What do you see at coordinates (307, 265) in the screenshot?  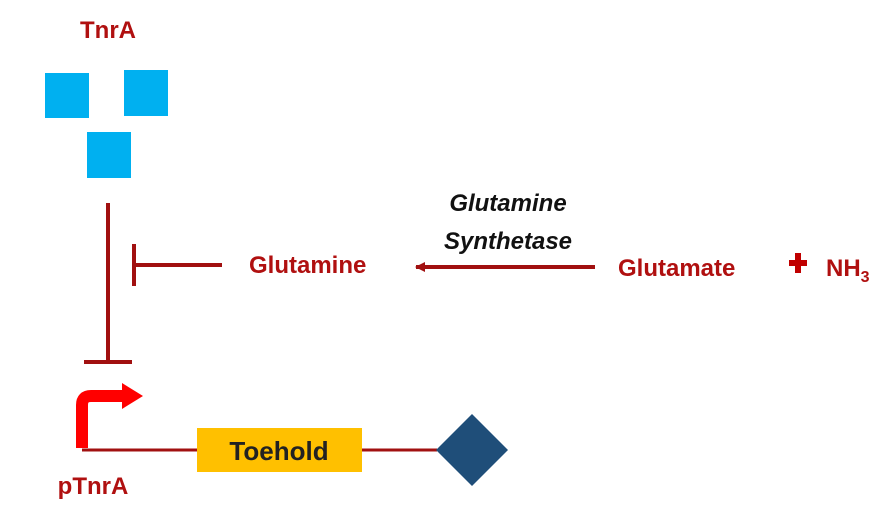 I see `glutamine-label: Glutamine` at bounding box center [307, 265].